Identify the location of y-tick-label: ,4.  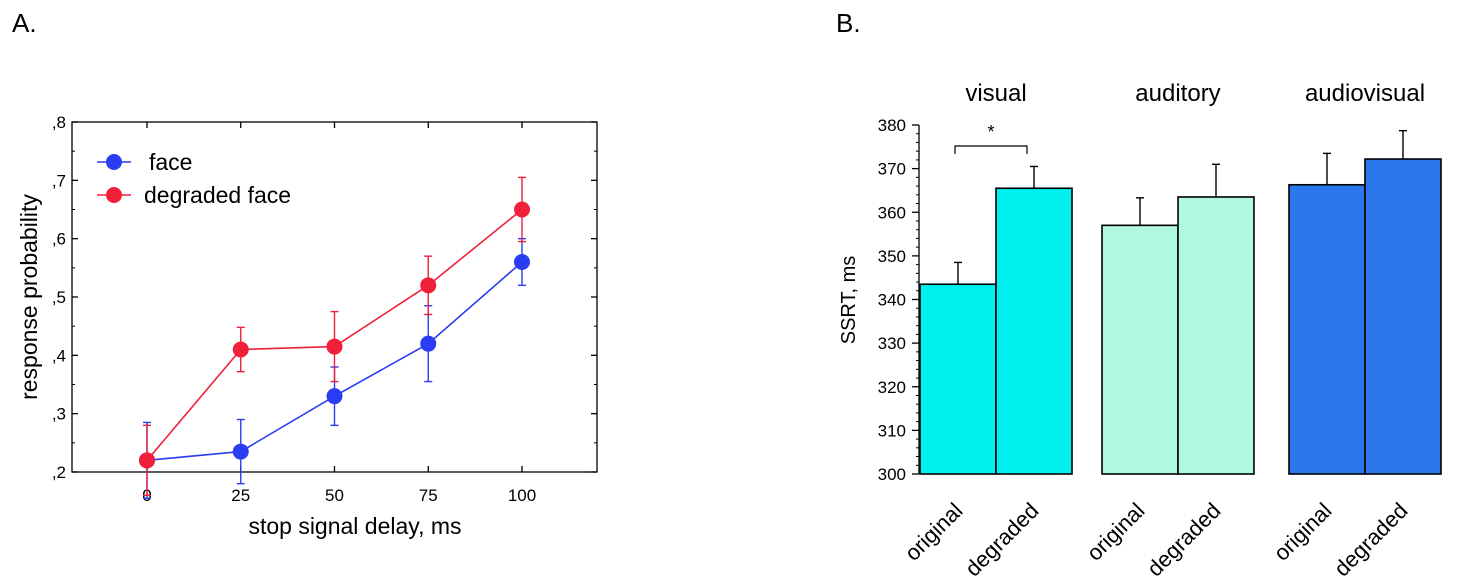
(59, 355).